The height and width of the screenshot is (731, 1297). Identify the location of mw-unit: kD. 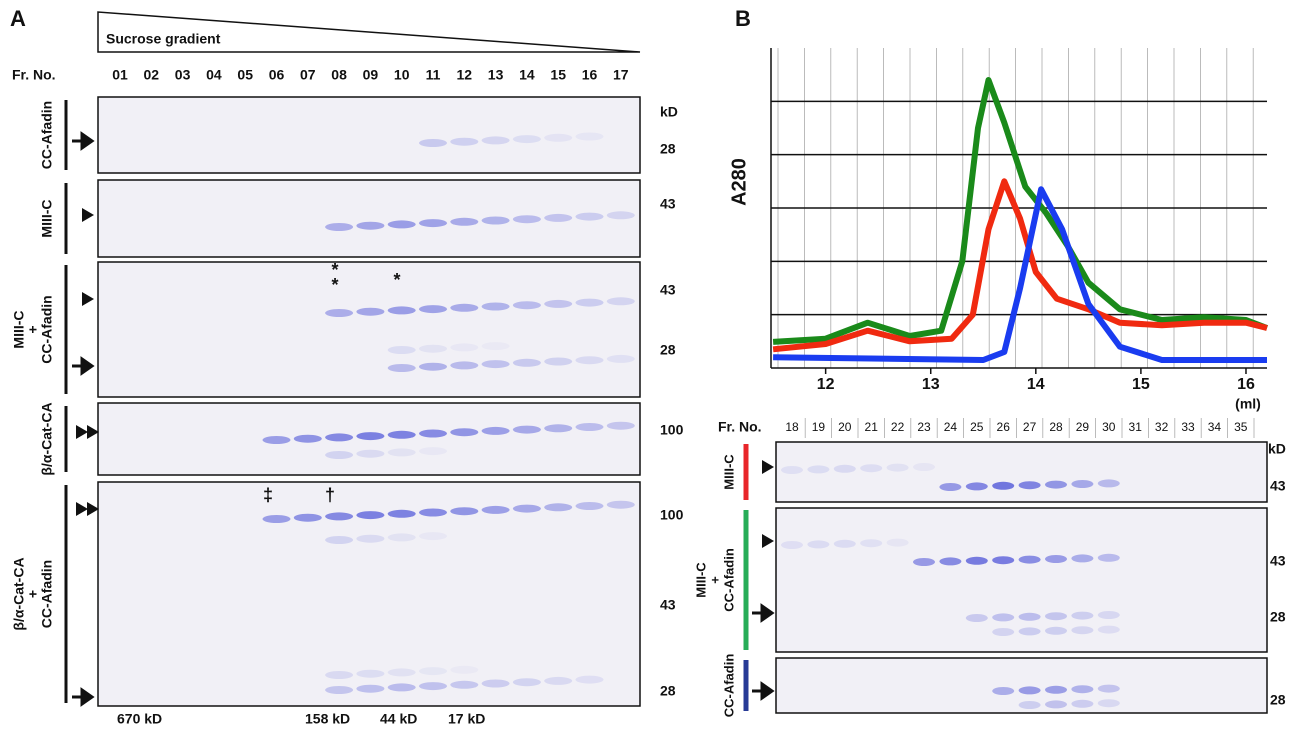
(1277, 449).